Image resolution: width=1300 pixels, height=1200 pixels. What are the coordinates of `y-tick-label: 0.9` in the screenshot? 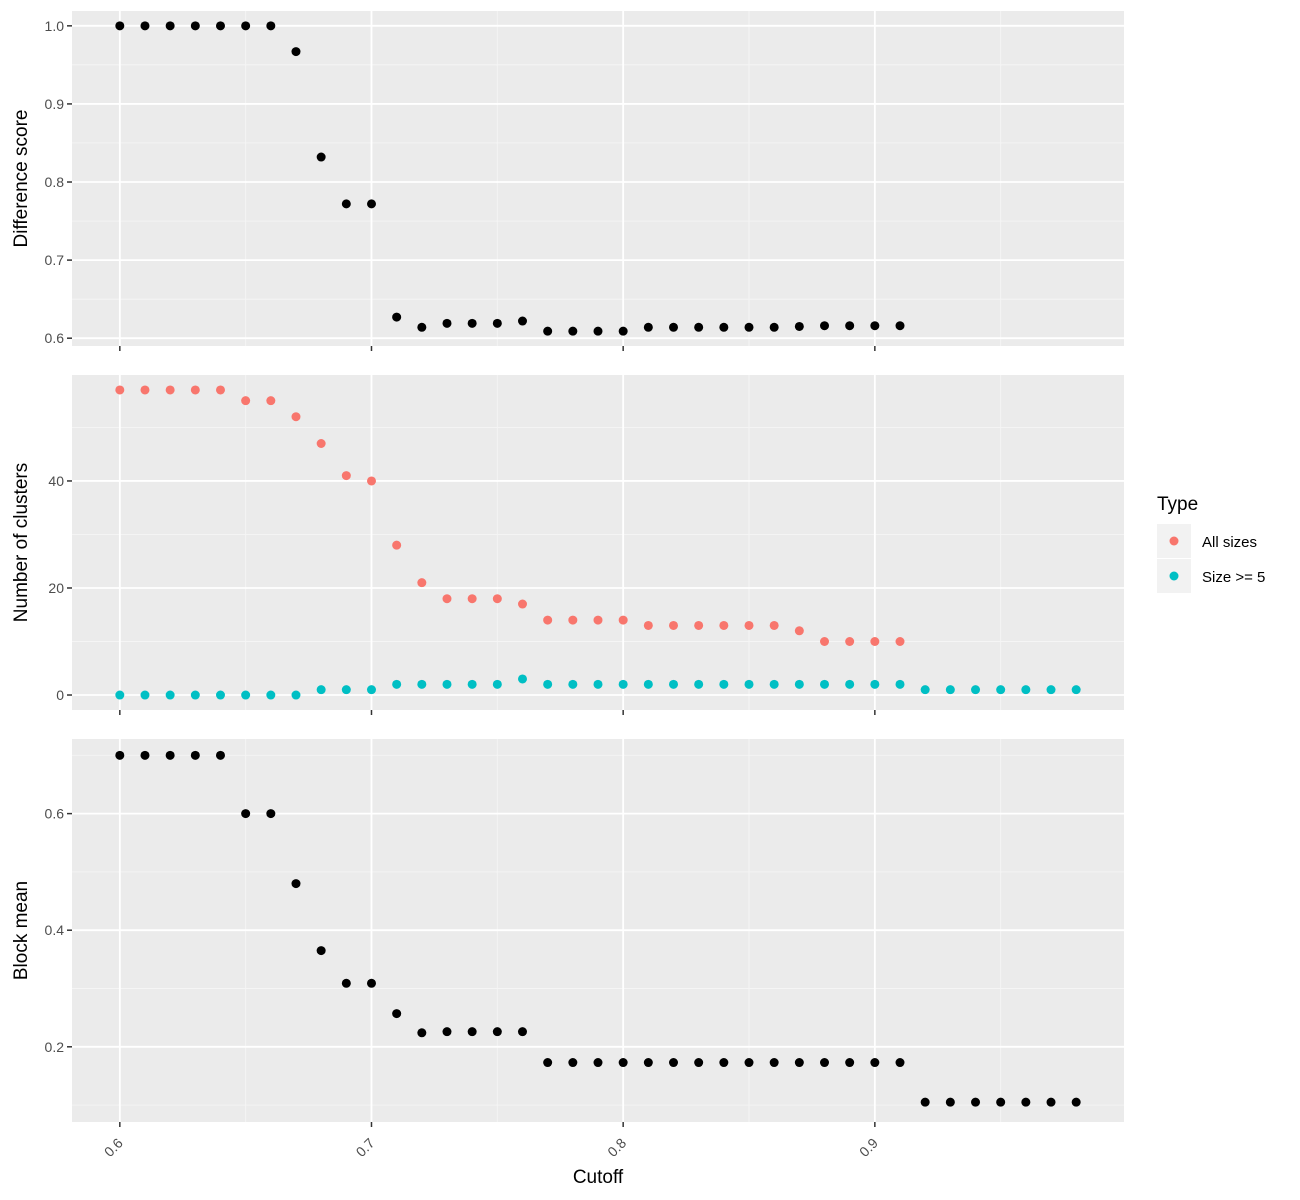 It's located at (55, 104).